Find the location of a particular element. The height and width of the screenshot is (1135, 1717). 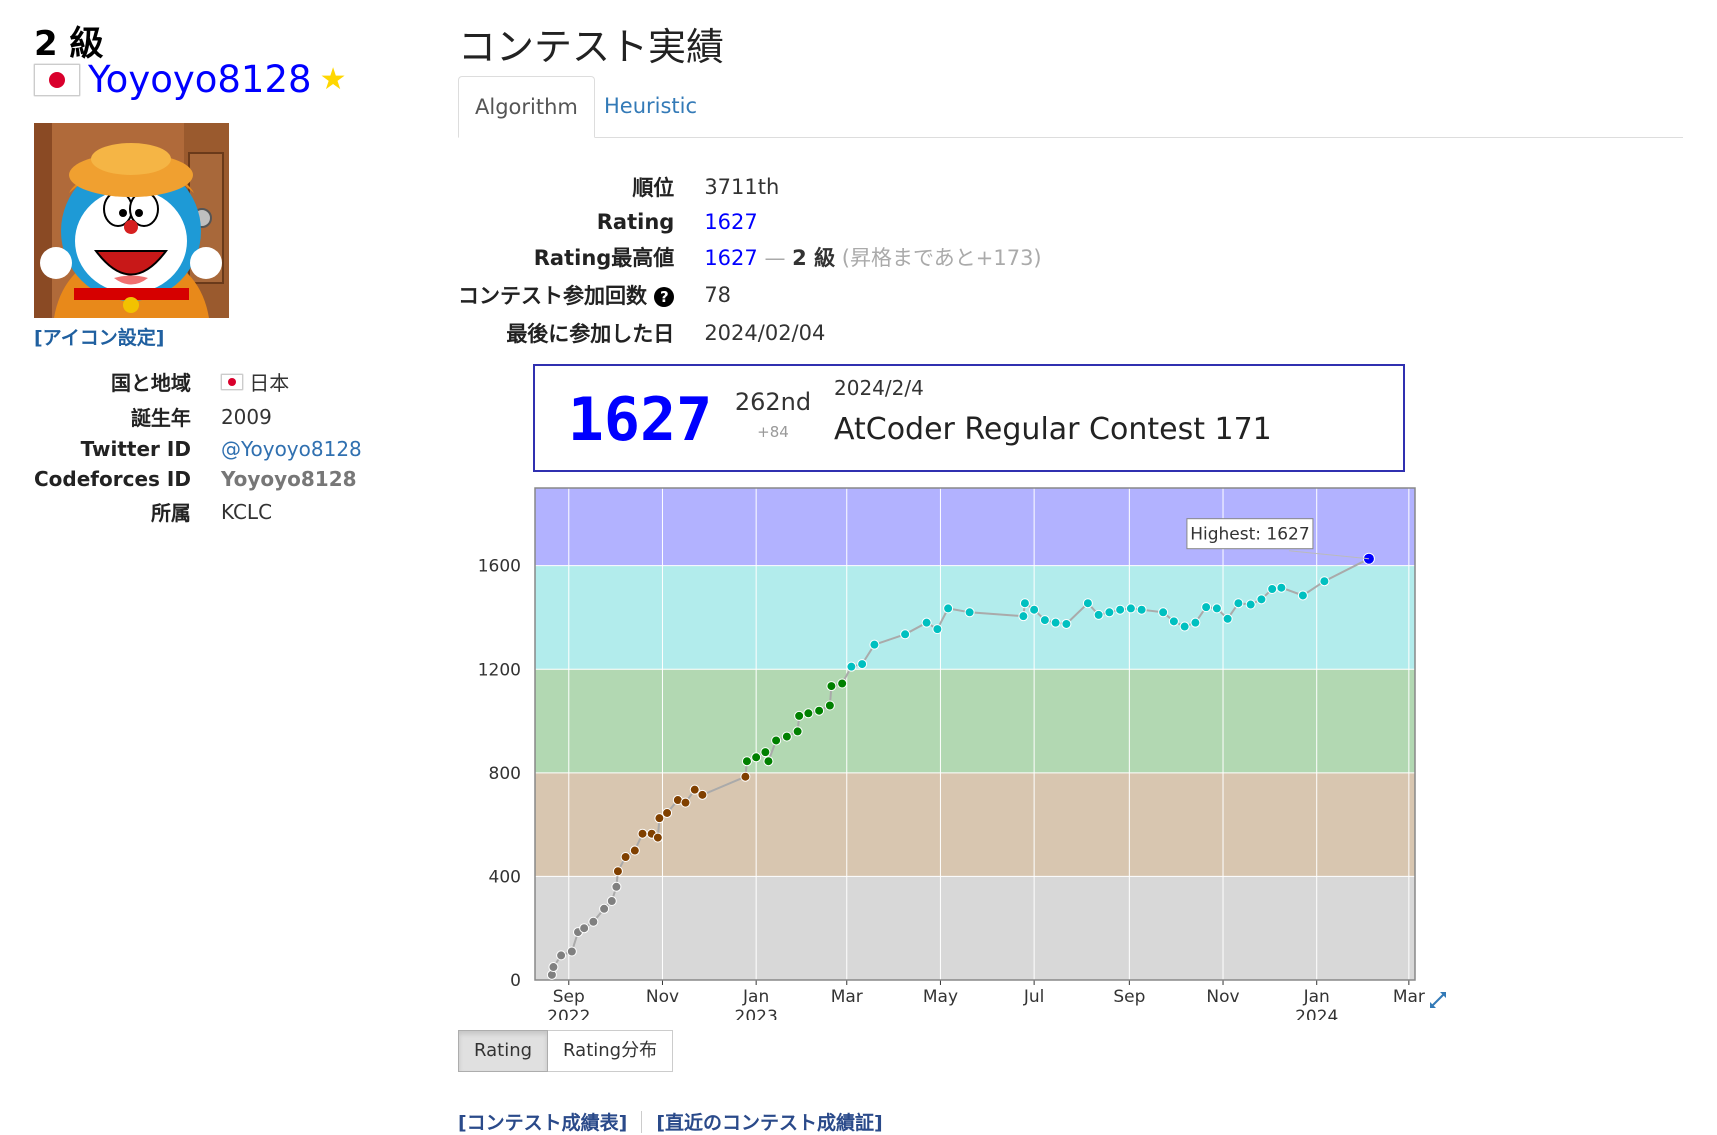

rating-value: 1627 is located at coordinates (731, 222).